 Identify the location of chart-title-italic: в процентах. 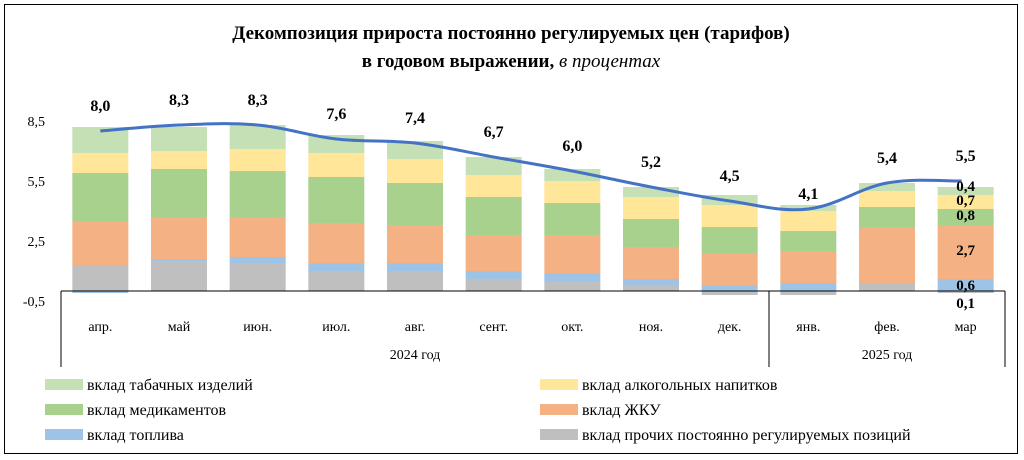
(610, 61).